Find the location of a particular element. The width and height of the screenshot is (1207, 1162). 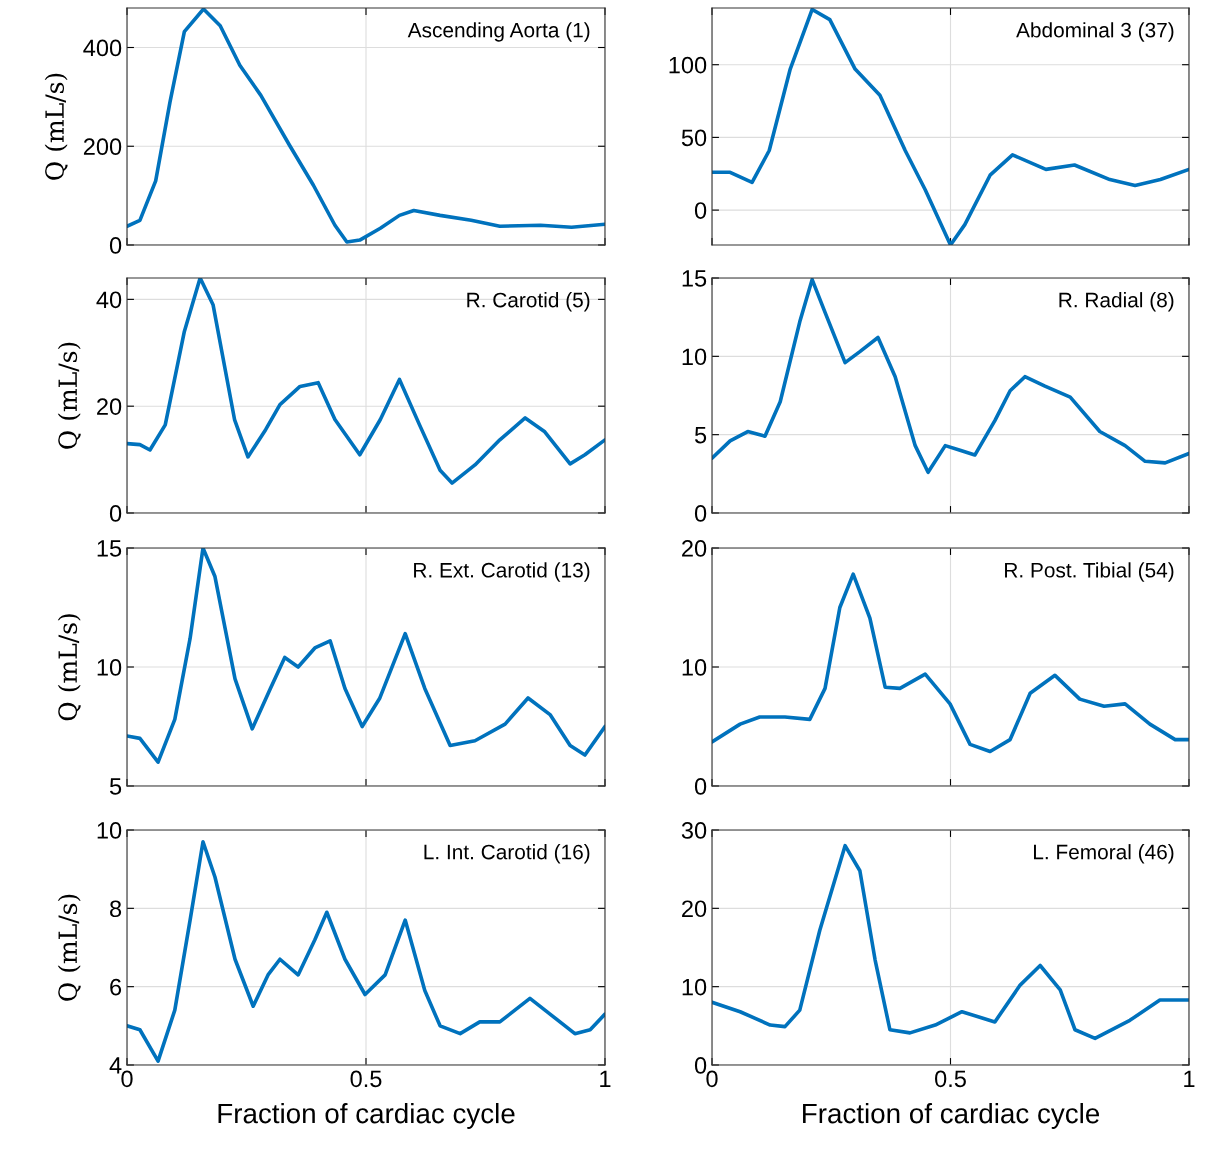

y-tick-label: 100 is located at coordinates (688, 65).